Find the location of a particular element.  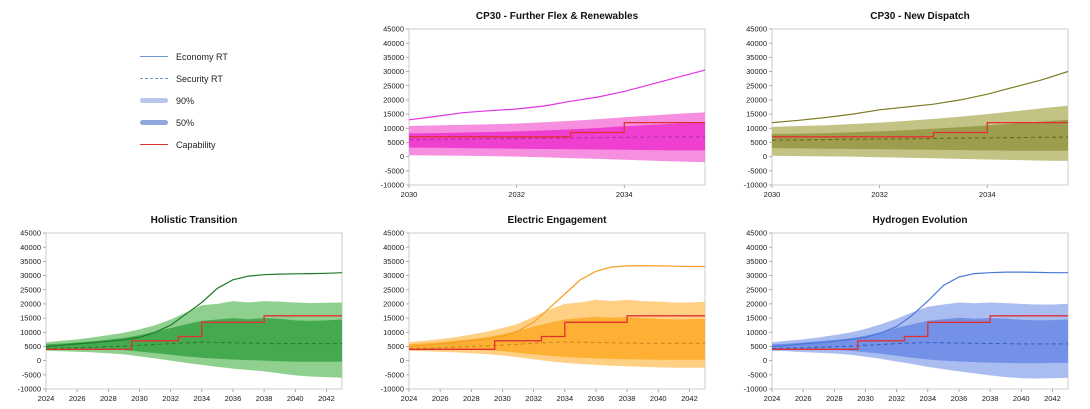

chart-title: Electric Engagement is located at coordinates (557, 220).